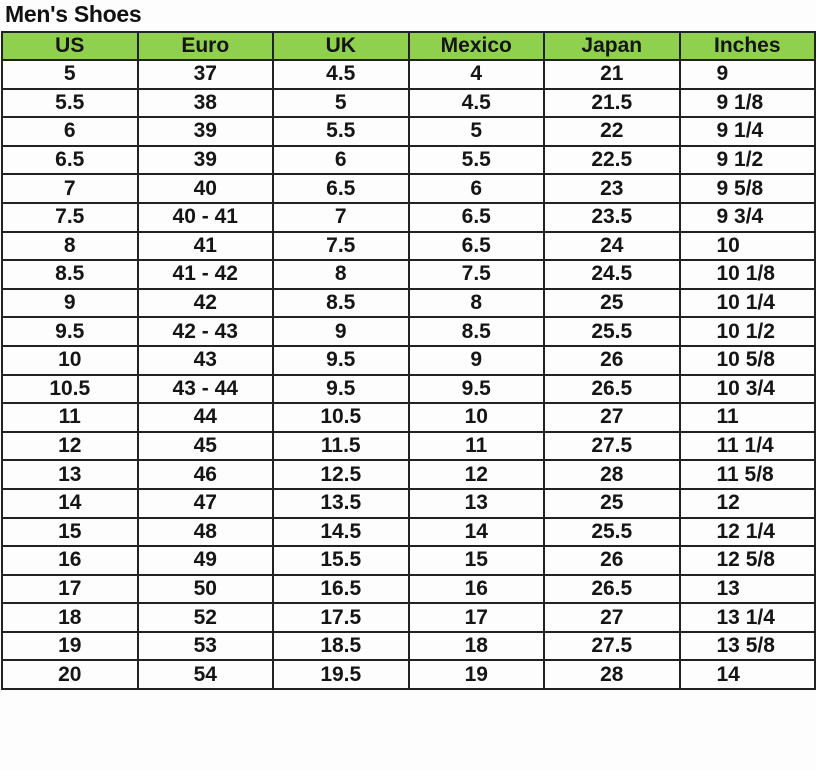 This screenshot has width=816, height=770. Describe the element at coordinates (341, 360) in the screenshot. I see `cell-uk: 9.5` at that location.